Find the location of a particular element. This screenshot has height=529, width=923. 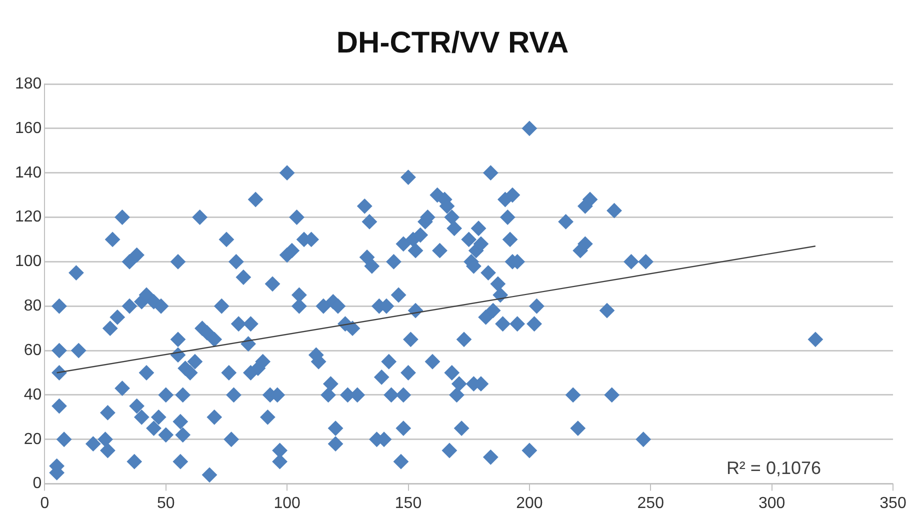

y-tick-label: 100 is located at coordinates (28, 261).